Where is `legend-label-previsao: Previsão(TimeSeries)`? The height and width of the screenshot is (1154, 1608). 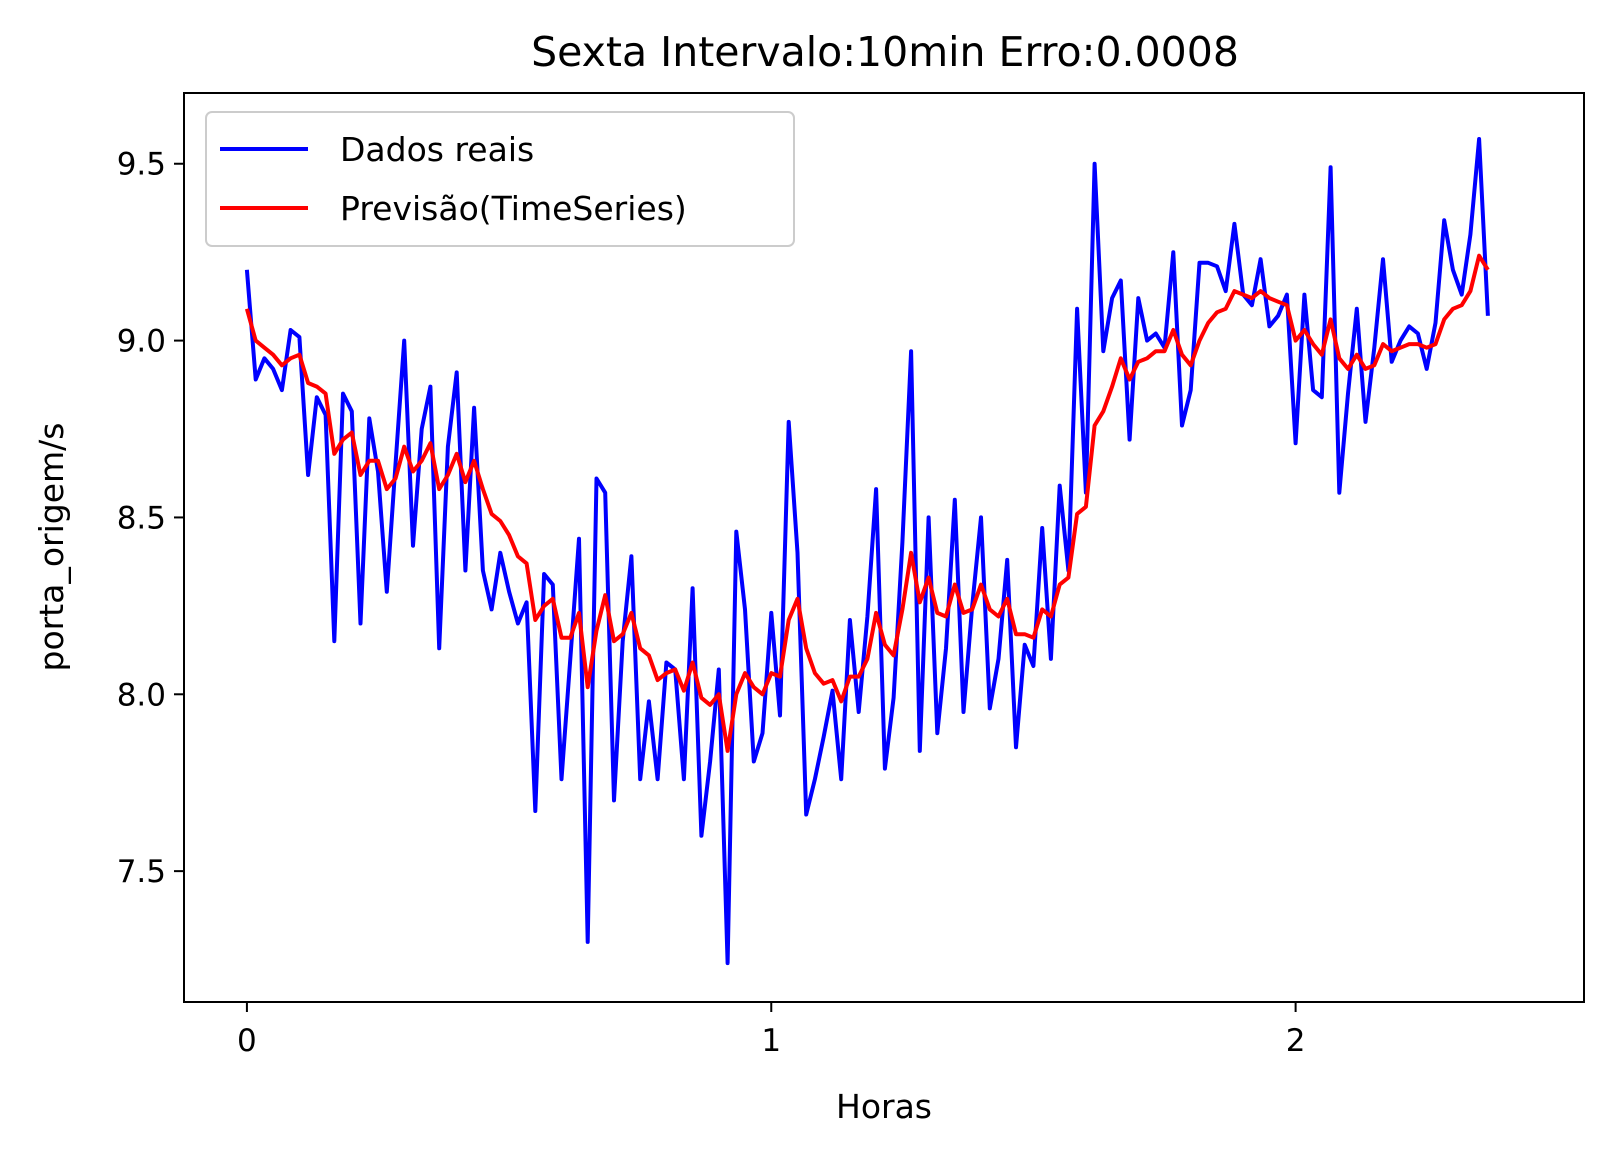 legend-label-previsao: Previsão(TimeSeries) is located at coordinates (513, 208).